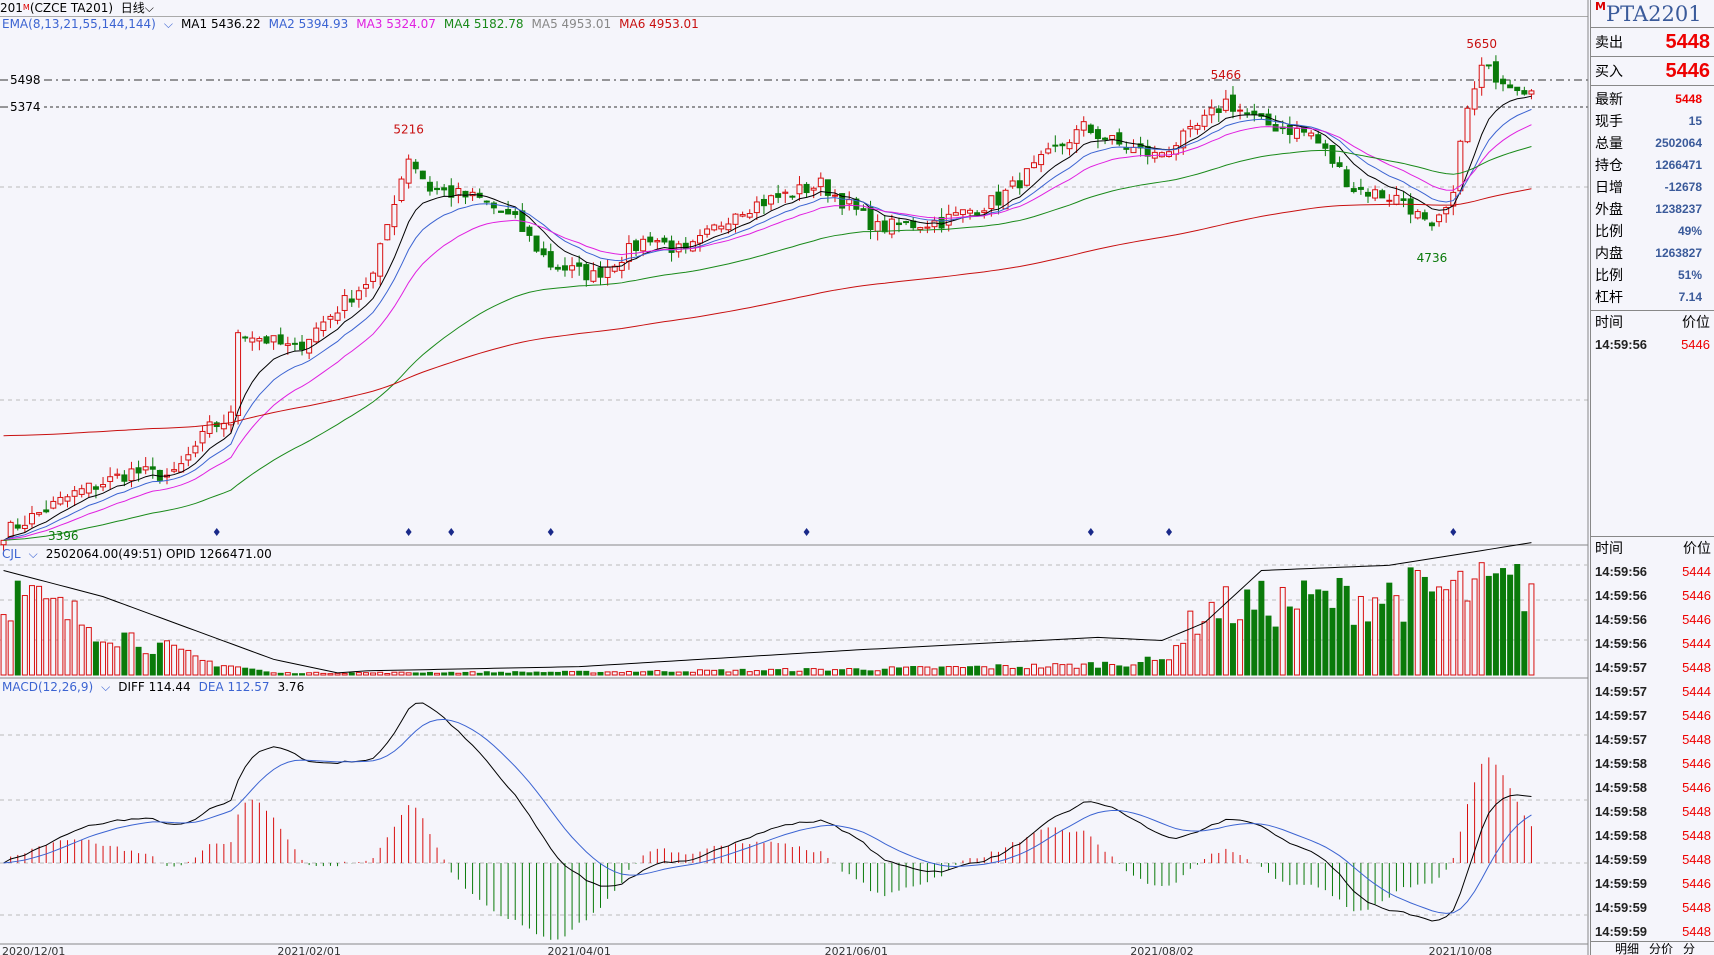 This screenshot has height=955, width=1714. What do you see at coordinates (1609, 100) in the screenshot?
I see `stat-label: 最新` at bounding box center [1609, 100].